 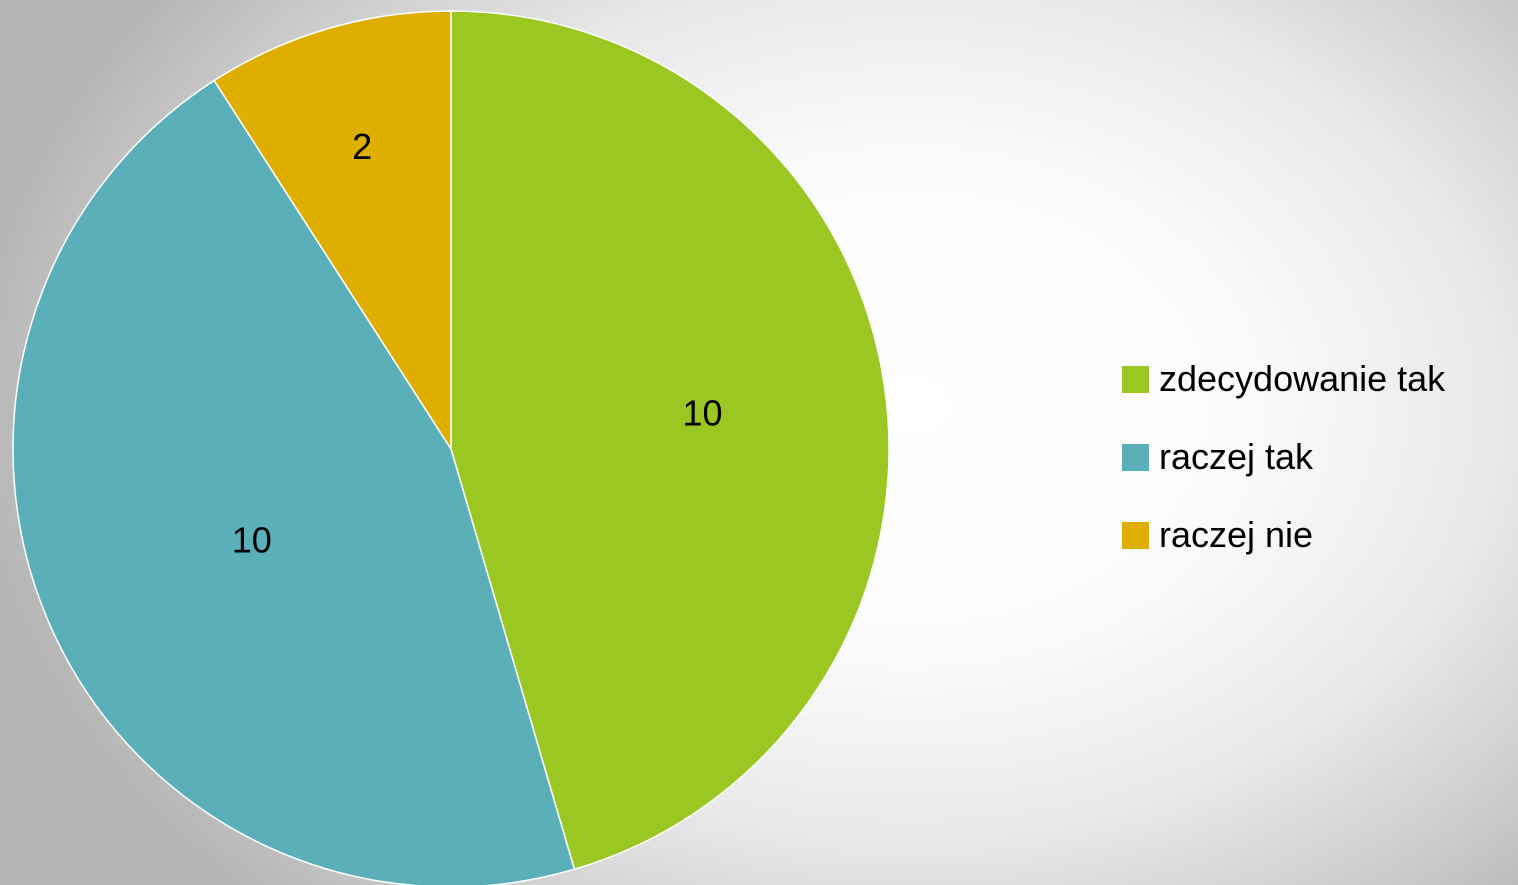 I want to click on legend-label: raczej tak, so click(x=1236, y=456).